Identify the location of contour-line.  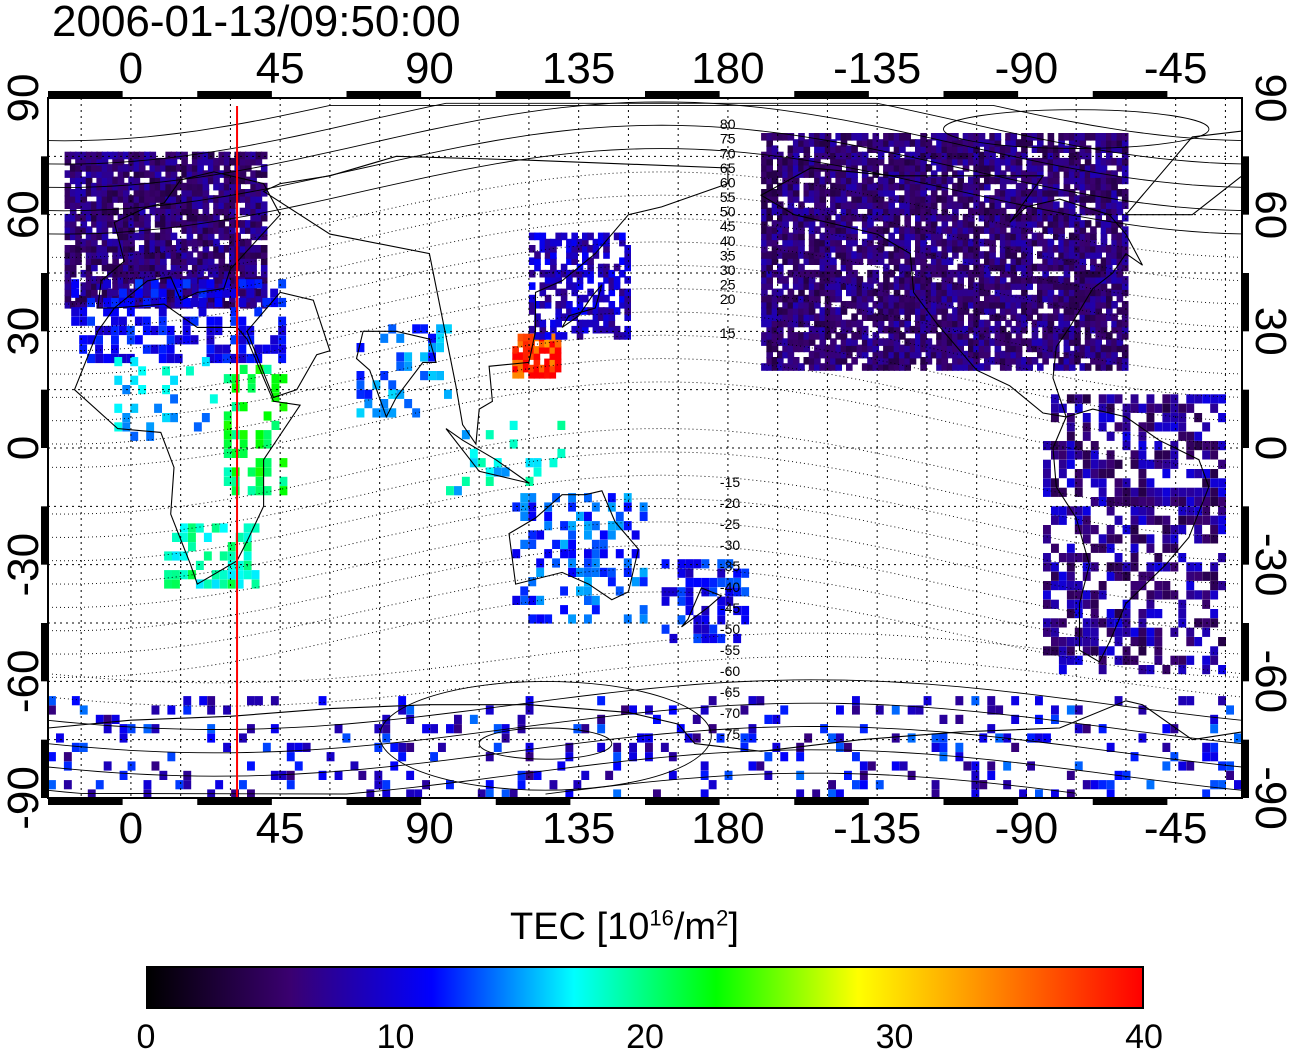
(645, 123).